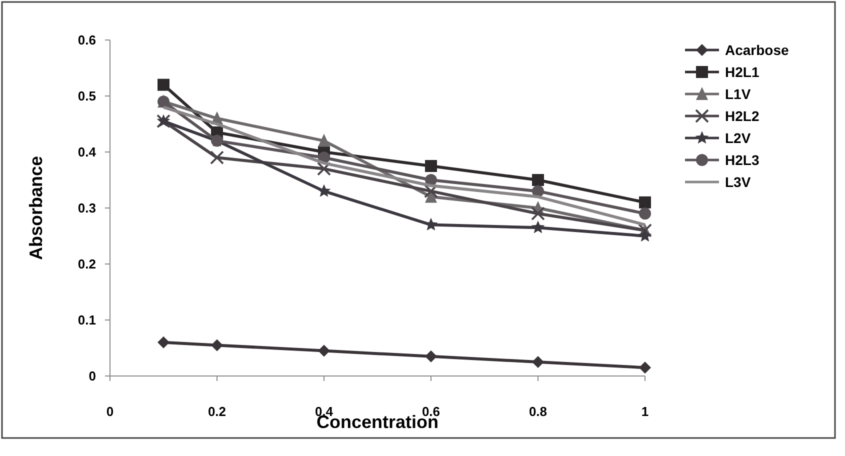 This screenshot has width=845, height=456. Describe the element at coordinates (431, 411) in the screenshot. I see `x-tick-label: 0.6` at that location.